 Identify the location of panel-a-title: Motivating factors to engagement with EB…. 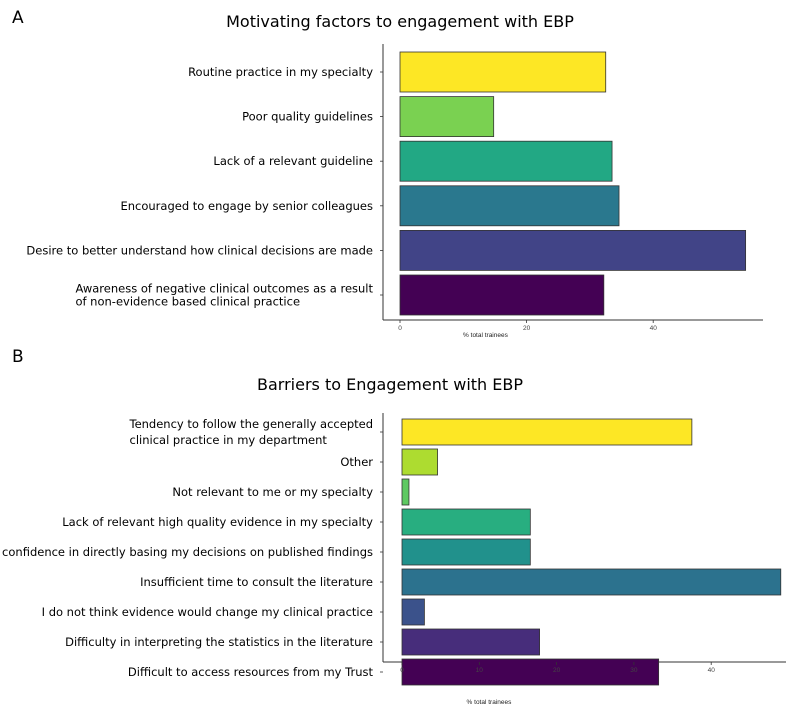
(400, 21).